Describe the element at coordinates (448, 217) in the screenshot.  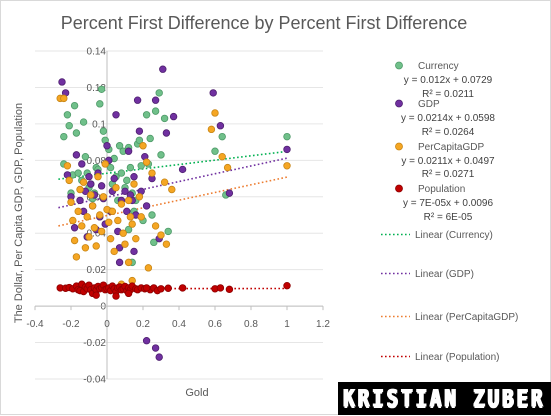
I see `trend-r2-population: R² = 6E-05` at that location.